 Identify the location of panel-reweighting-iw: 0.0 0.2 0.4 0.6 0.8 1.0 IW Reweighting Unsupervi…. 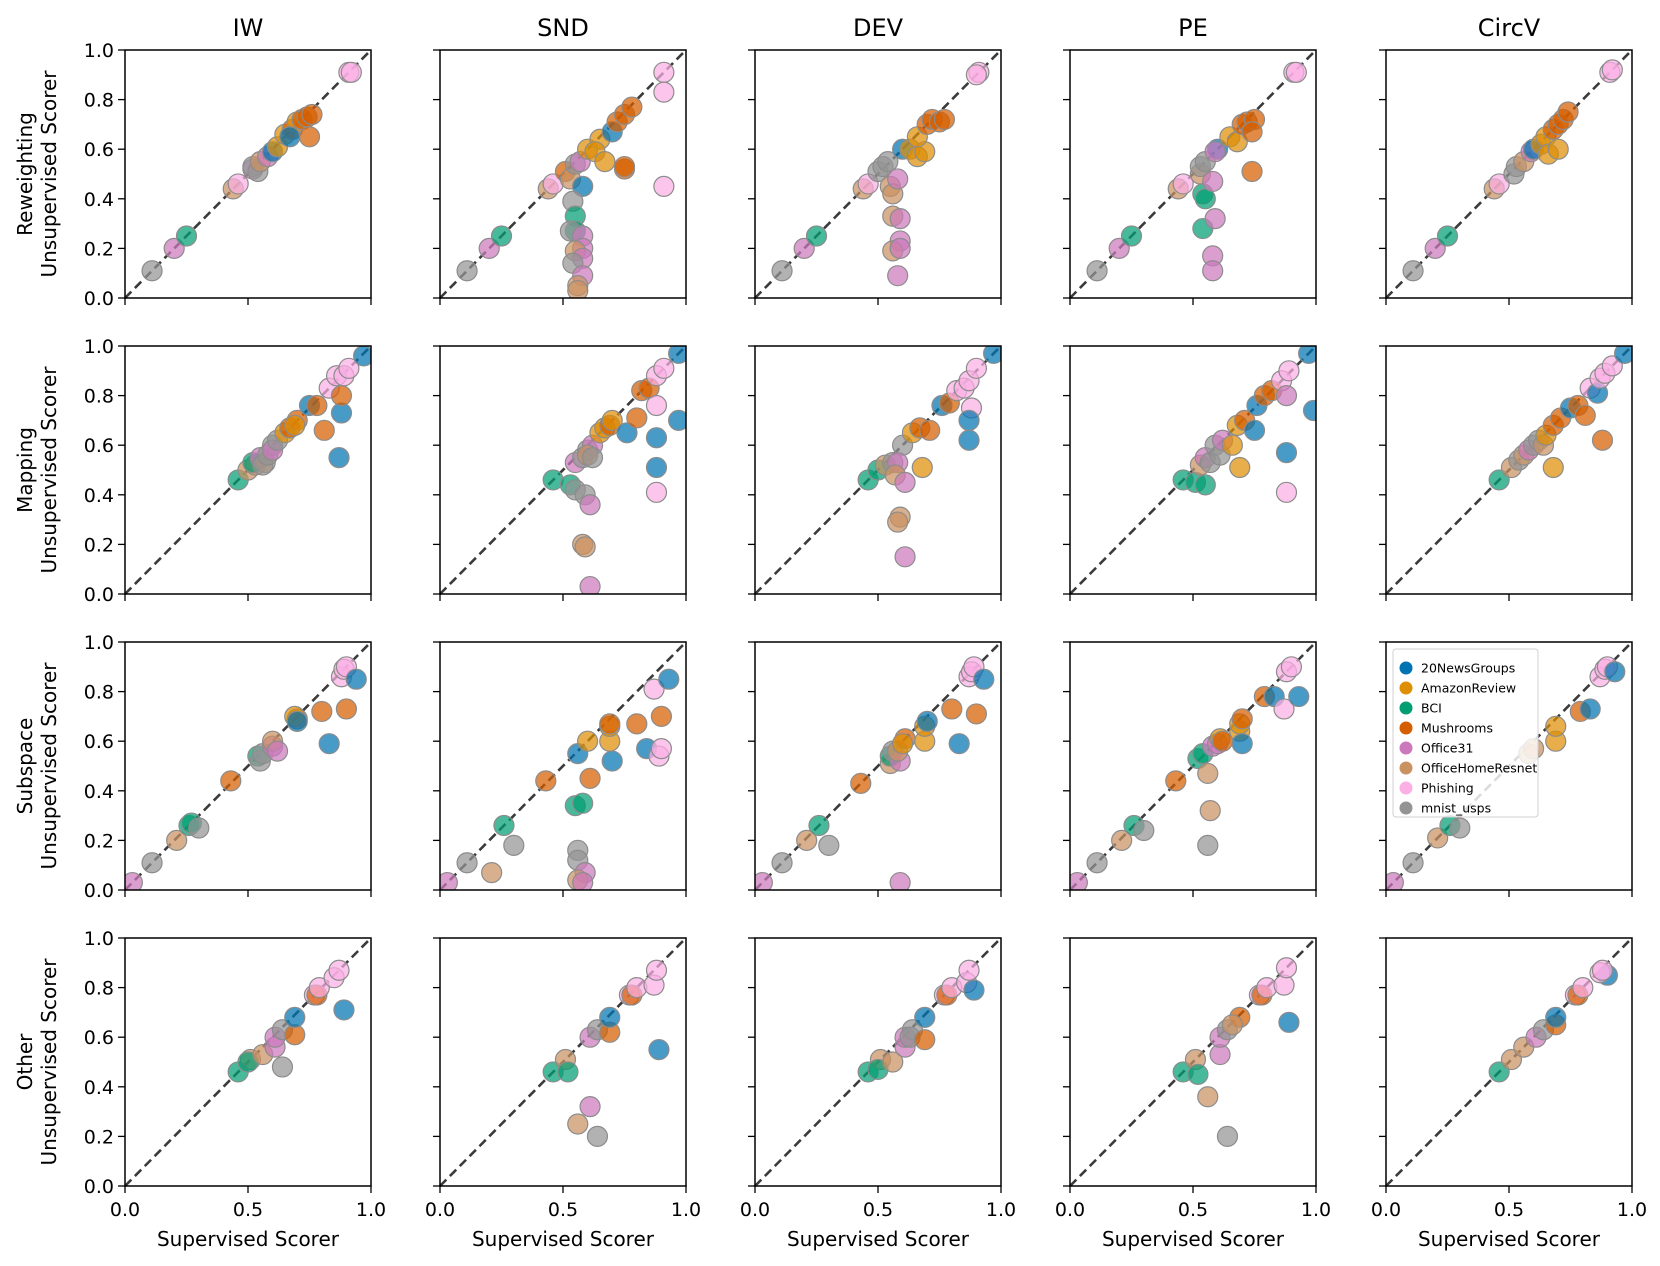
(192, 162).